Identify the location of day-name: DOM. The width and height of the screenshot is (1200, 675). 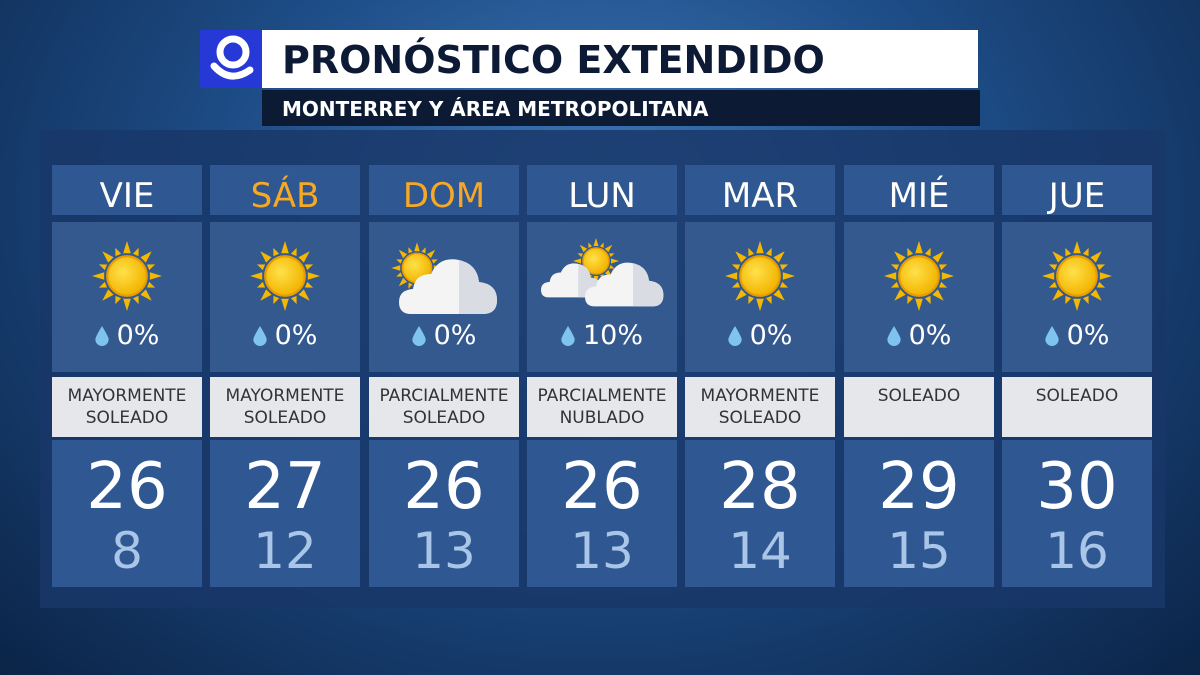
(444, 190).